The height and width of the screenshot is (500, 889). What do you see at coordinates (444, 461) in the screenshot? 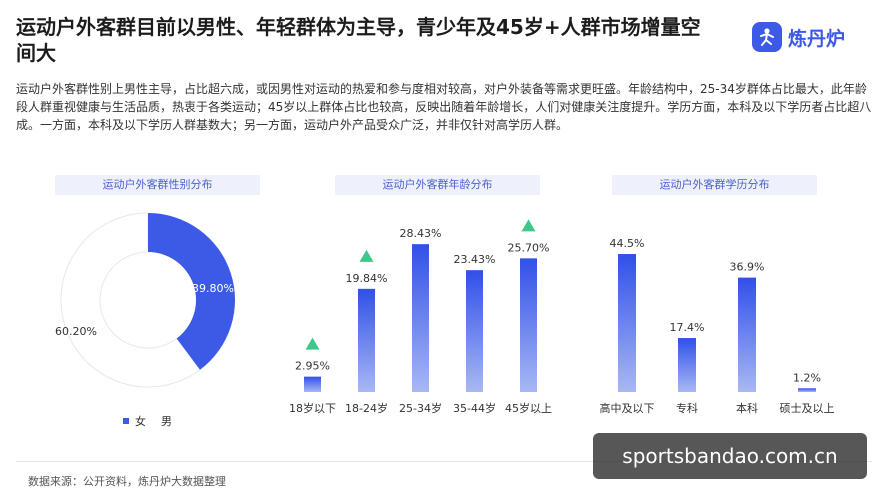
I see `footer-divider` at bounding box center [444, 461].